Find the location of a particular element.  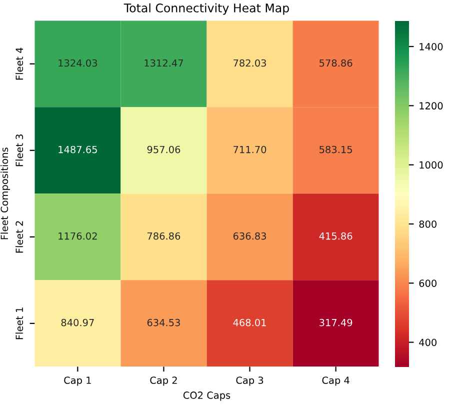

x-tick-label: Cap 3 is located at coordinates (250, 381).